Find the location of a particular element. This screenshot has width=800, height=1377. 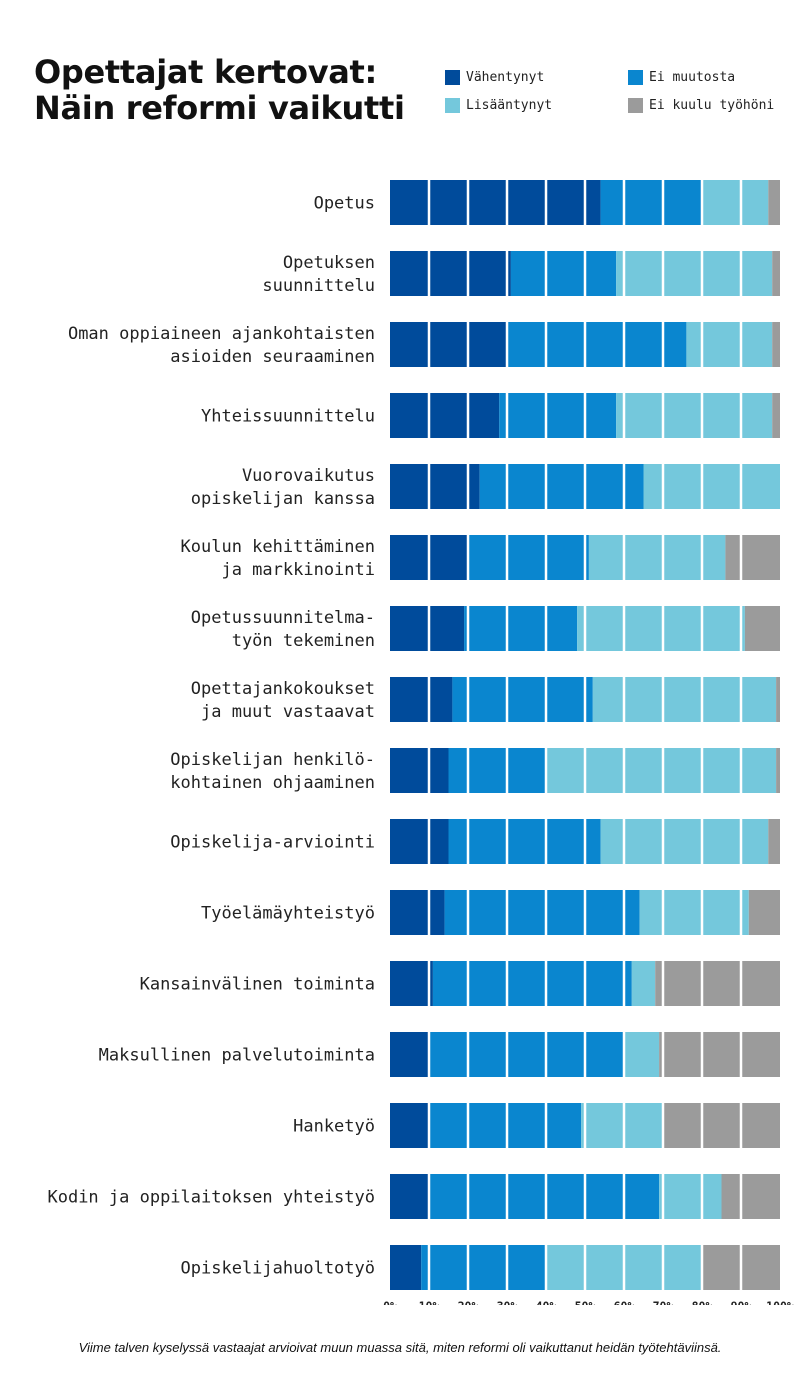

bar-segment-lisaantynyt-opiskelija-arviointi is located at coordinates (684, 841).